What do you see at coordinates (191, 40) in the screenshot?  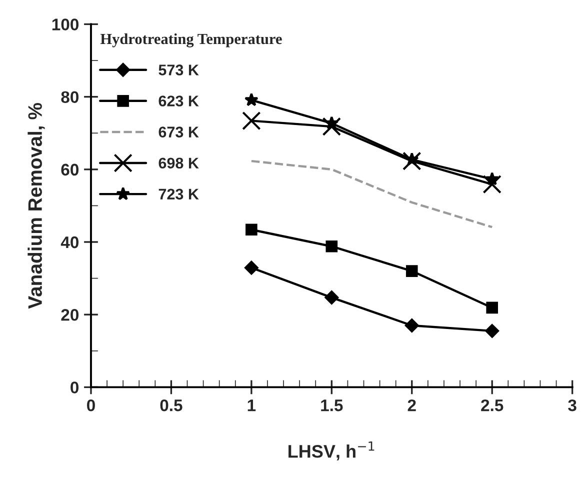 I see `legend-title: Hydrotreating Temperature` at bounding box center [191, 40].